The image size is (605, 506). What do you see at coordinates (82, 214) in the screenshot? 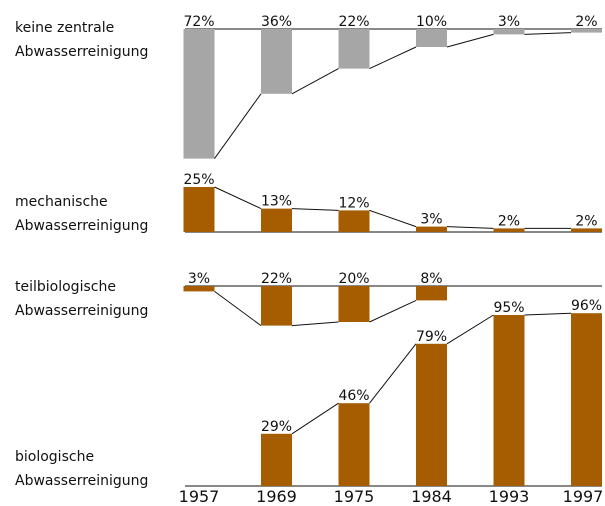
I see `series-label: mechanische Abwasserreinigung` at bounding box center [82, 214].